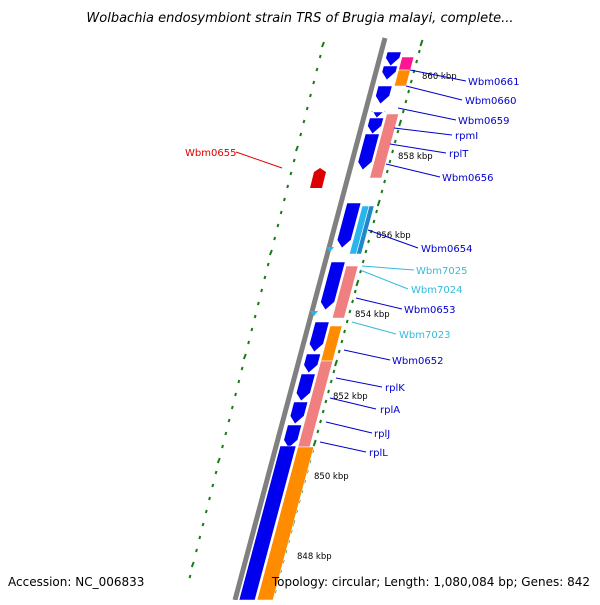 The image size is (600, 605). What do you see at coordinates (441, 271) in the screenshot?
I see `gene-label: Wbm7025` at bounding box center [441, 271].